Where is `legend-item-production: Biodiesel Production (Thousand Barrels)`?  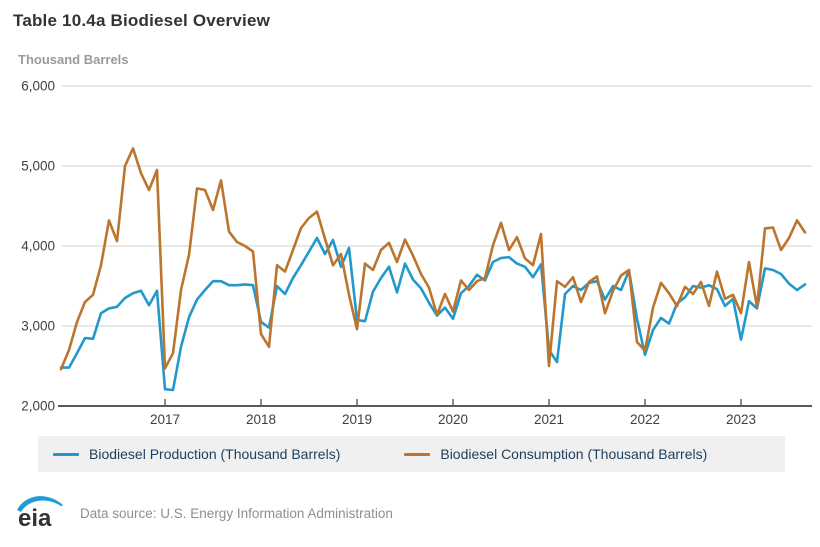
legend-item-production: Biodiesel Production (Thousand Barrels) is located at coordinates (196, 454).